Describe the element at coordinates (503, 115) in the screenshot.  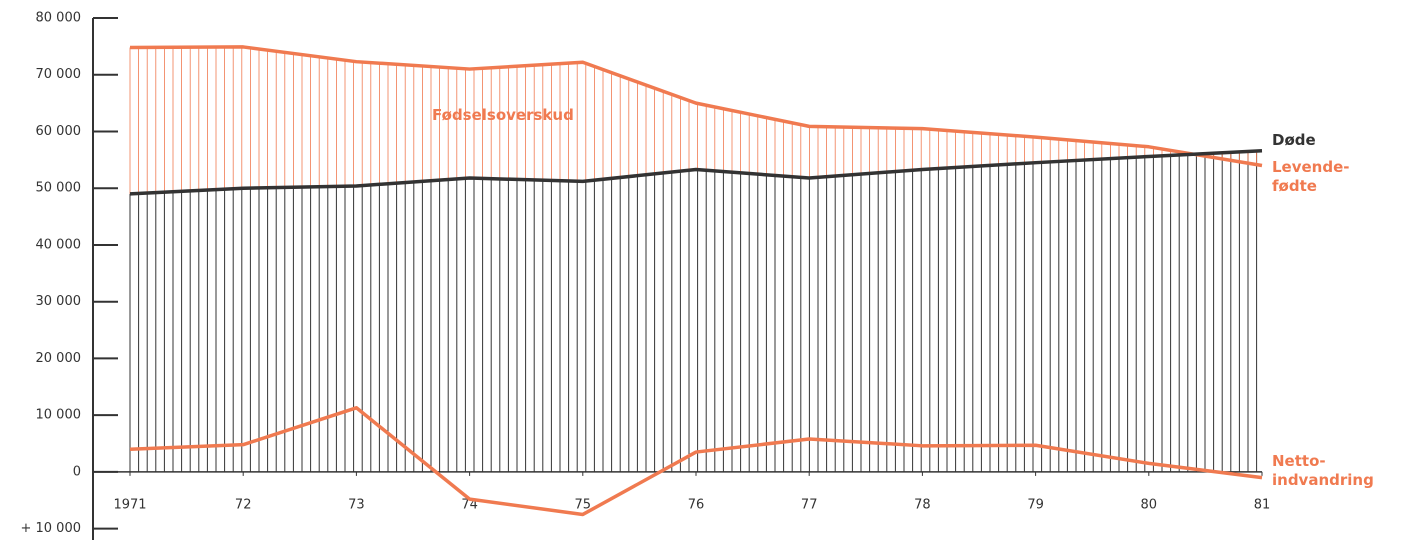
I see `annotation: Fødselsoverskud` at that location.